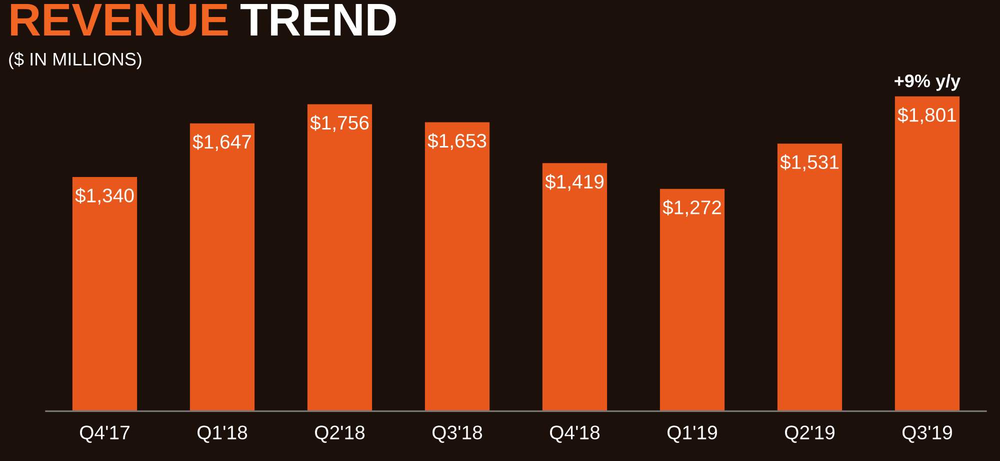 The image size is (1000, 461). I want to click on data-label: $1,653, so click(457, 141).